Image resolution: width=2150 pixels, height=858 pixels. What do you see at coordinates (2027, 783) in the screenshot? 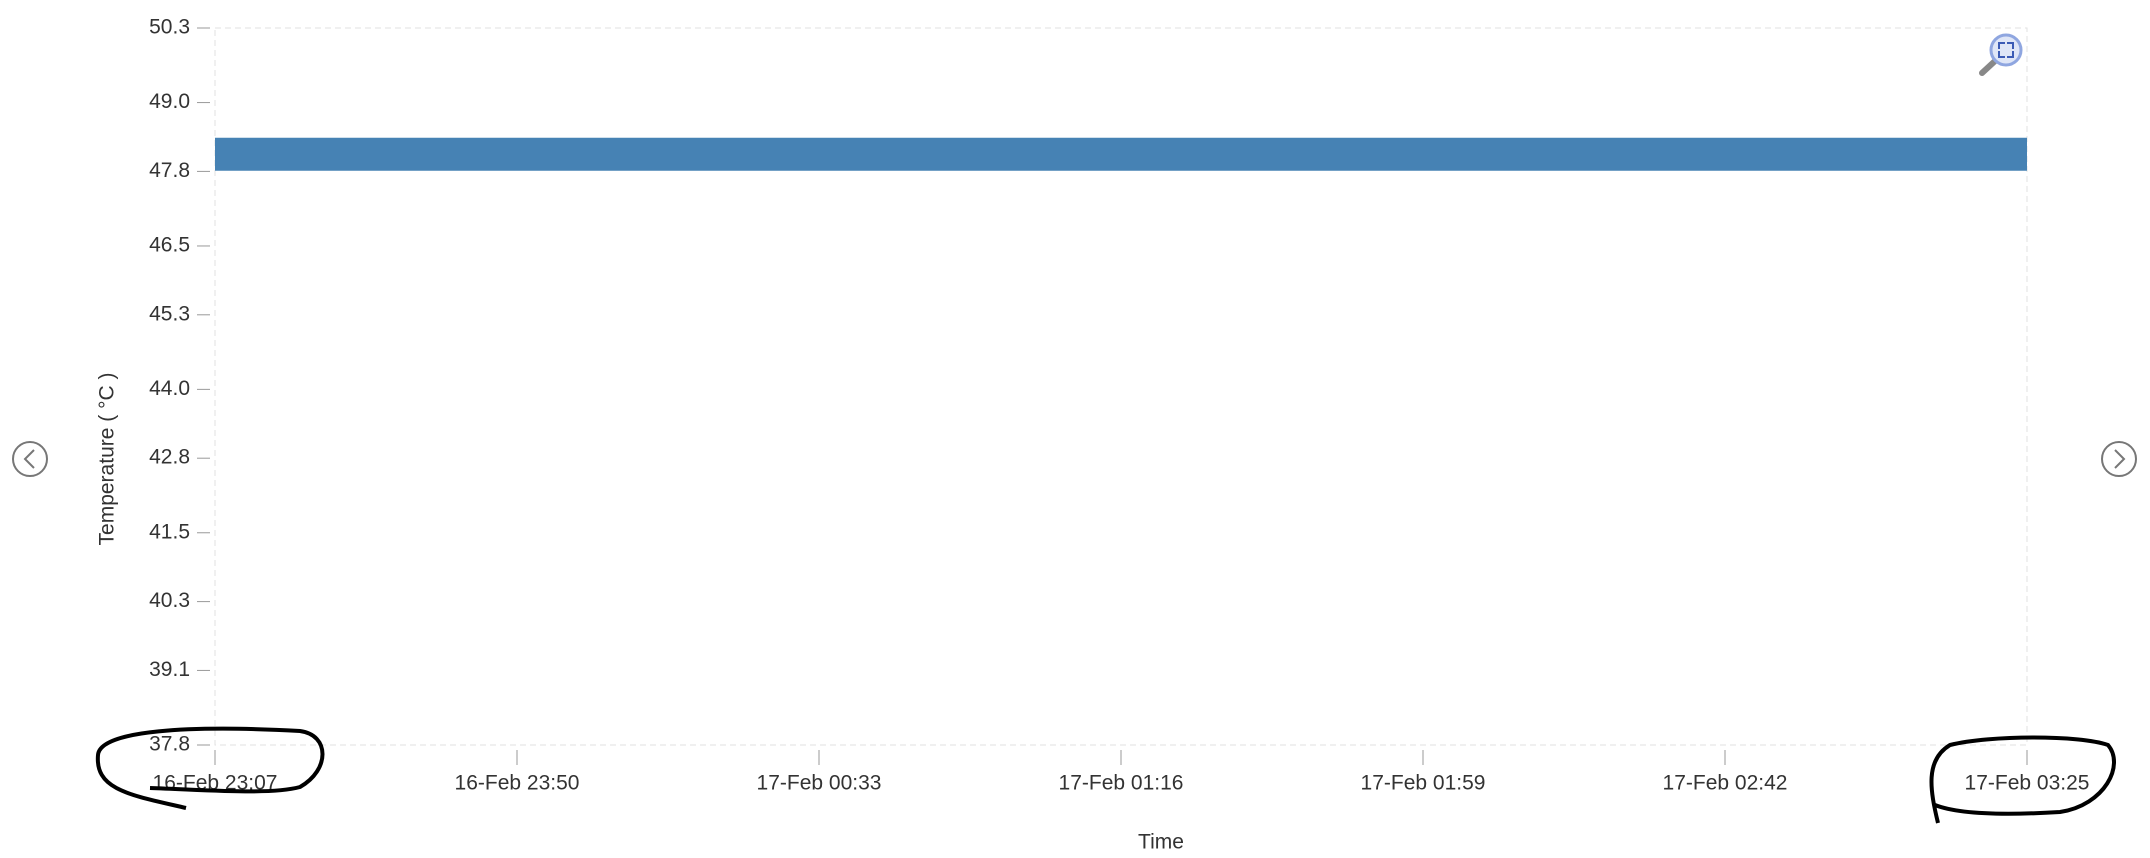
I see `x-tick-label: 17-Feb 03:25` at bounding box center [2027, 783].